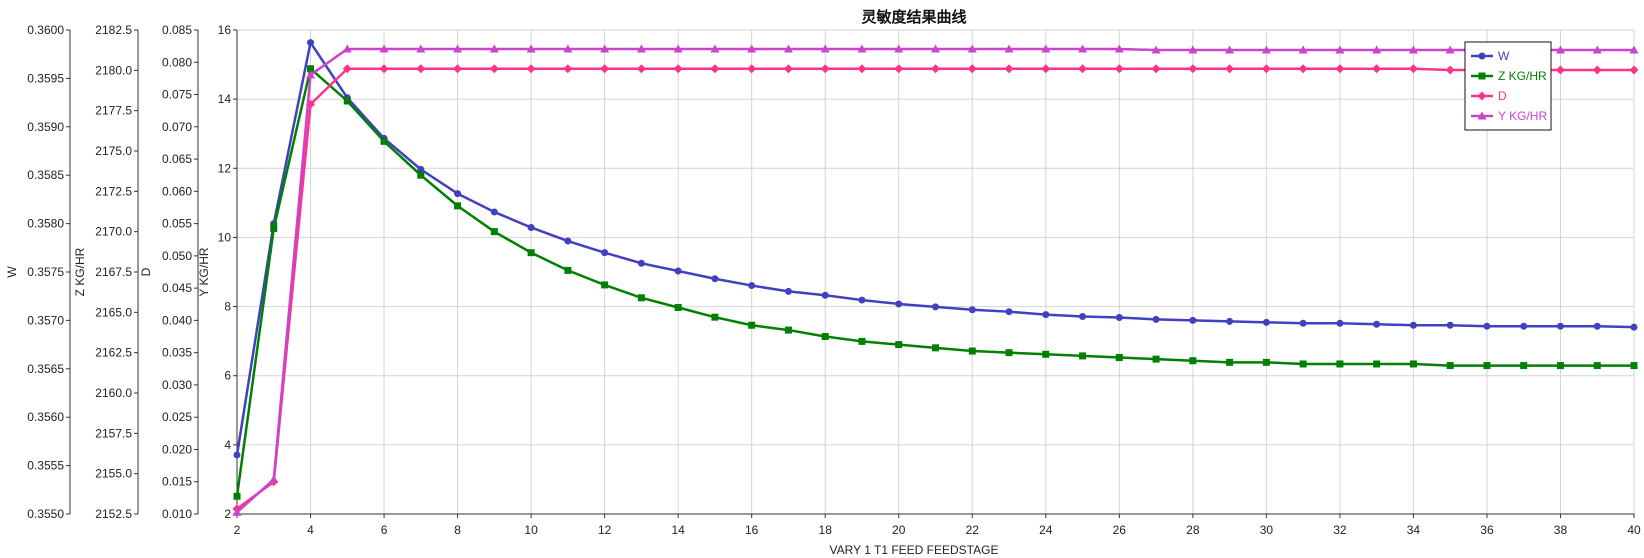 The image size is (1644, 558). I want to click on y-tick-label: 8, so click(227, 307).